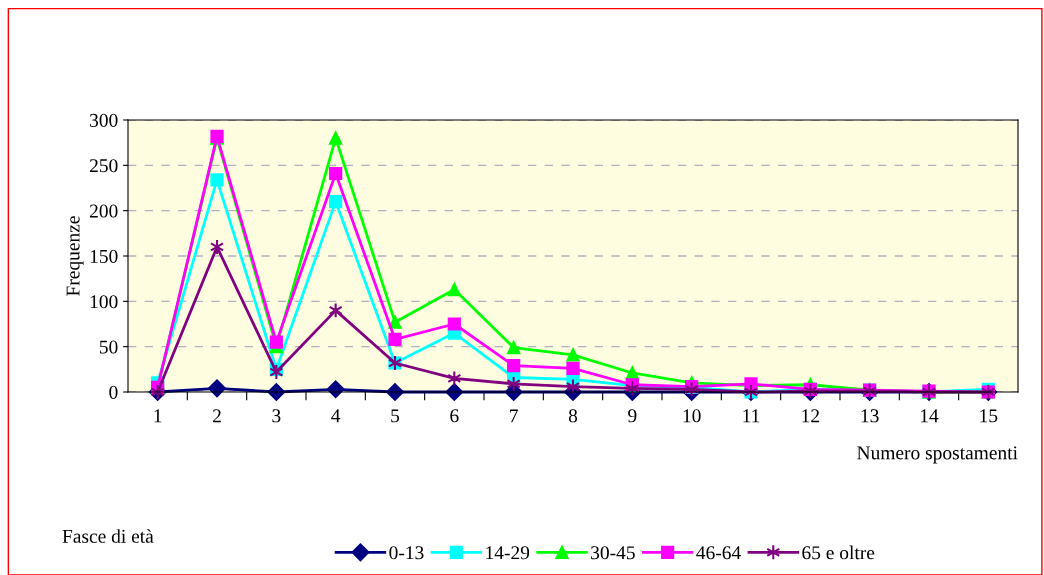 The width and height of the screenshot is (1044, 575). What do you see at coordinates (104, 256) in the screenshot?
I see `y-tick-label: 150` at bounding box center [104, 256].